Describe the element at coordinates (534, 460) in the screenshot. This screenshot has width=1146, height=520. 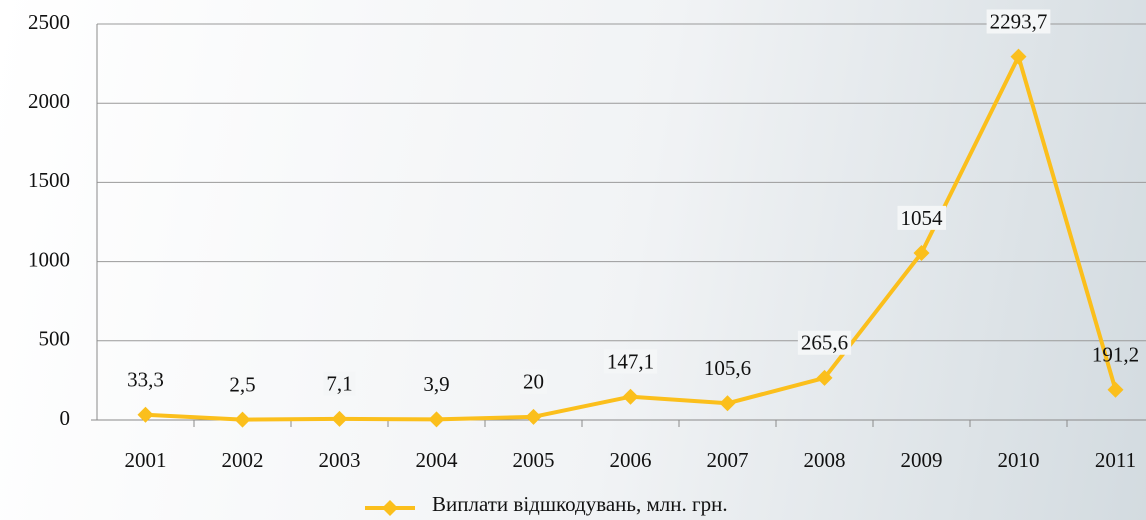
I see `x-tick-label: 2005` at that location.